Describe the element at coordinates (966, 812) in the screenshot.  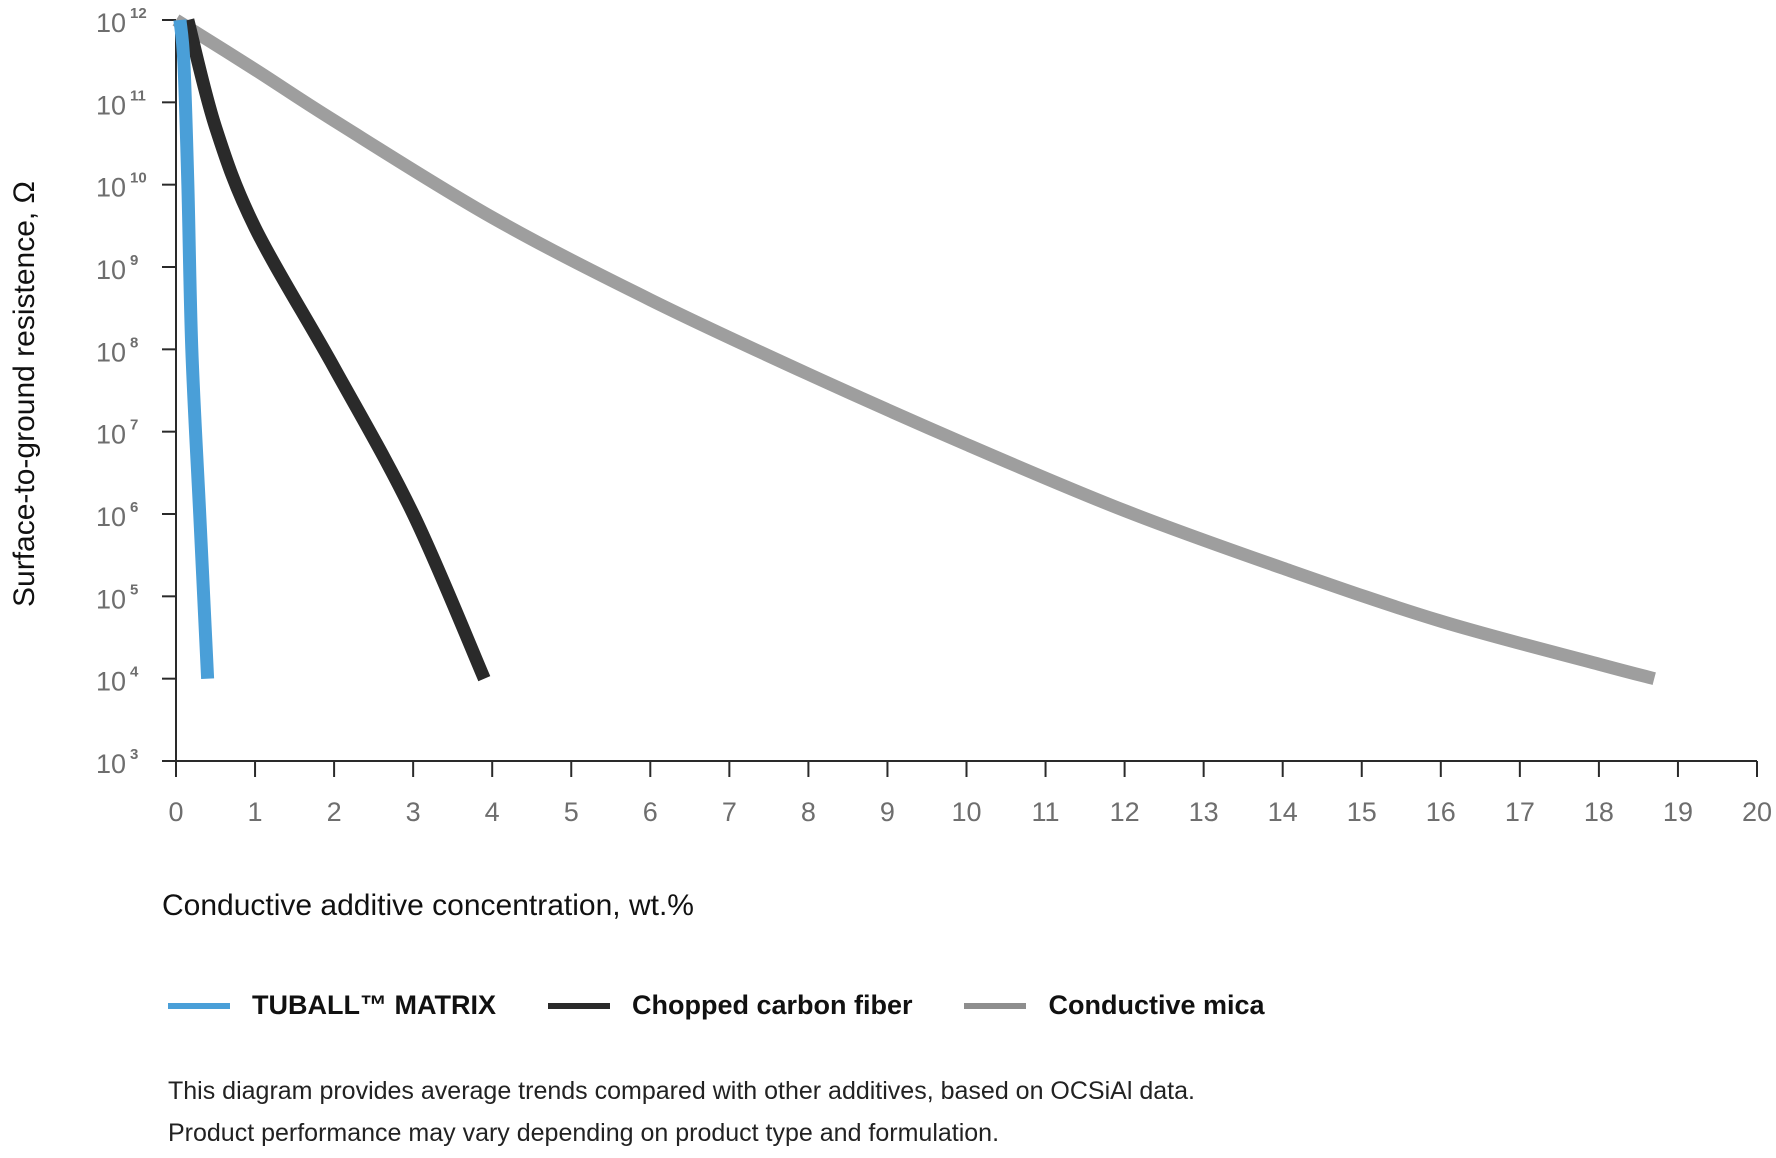
I see `x-tick-label: 10` at that location.